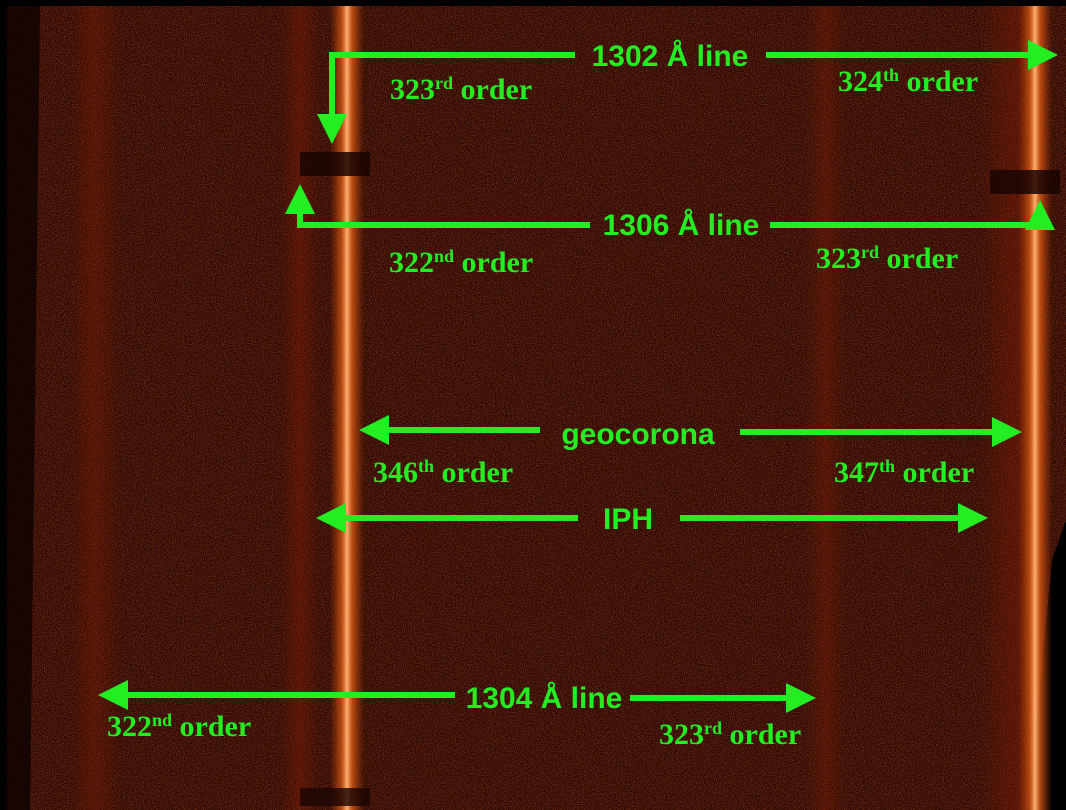 This screenshot has height=810, width=1066. I want to click on order-label-geocorona-left: 346th order, so click(443, 472).